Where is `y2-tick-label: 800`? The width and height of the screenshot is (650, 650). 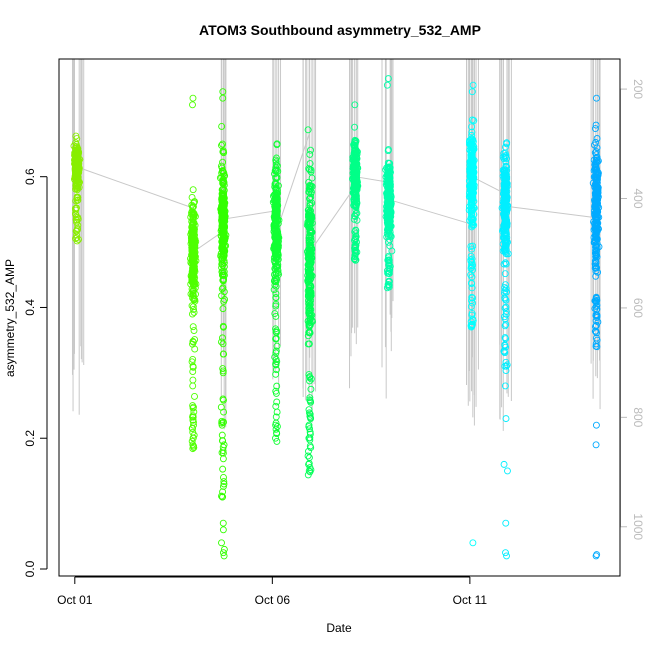 y2-tick-label: 800 is located at coordinates (638, 417).